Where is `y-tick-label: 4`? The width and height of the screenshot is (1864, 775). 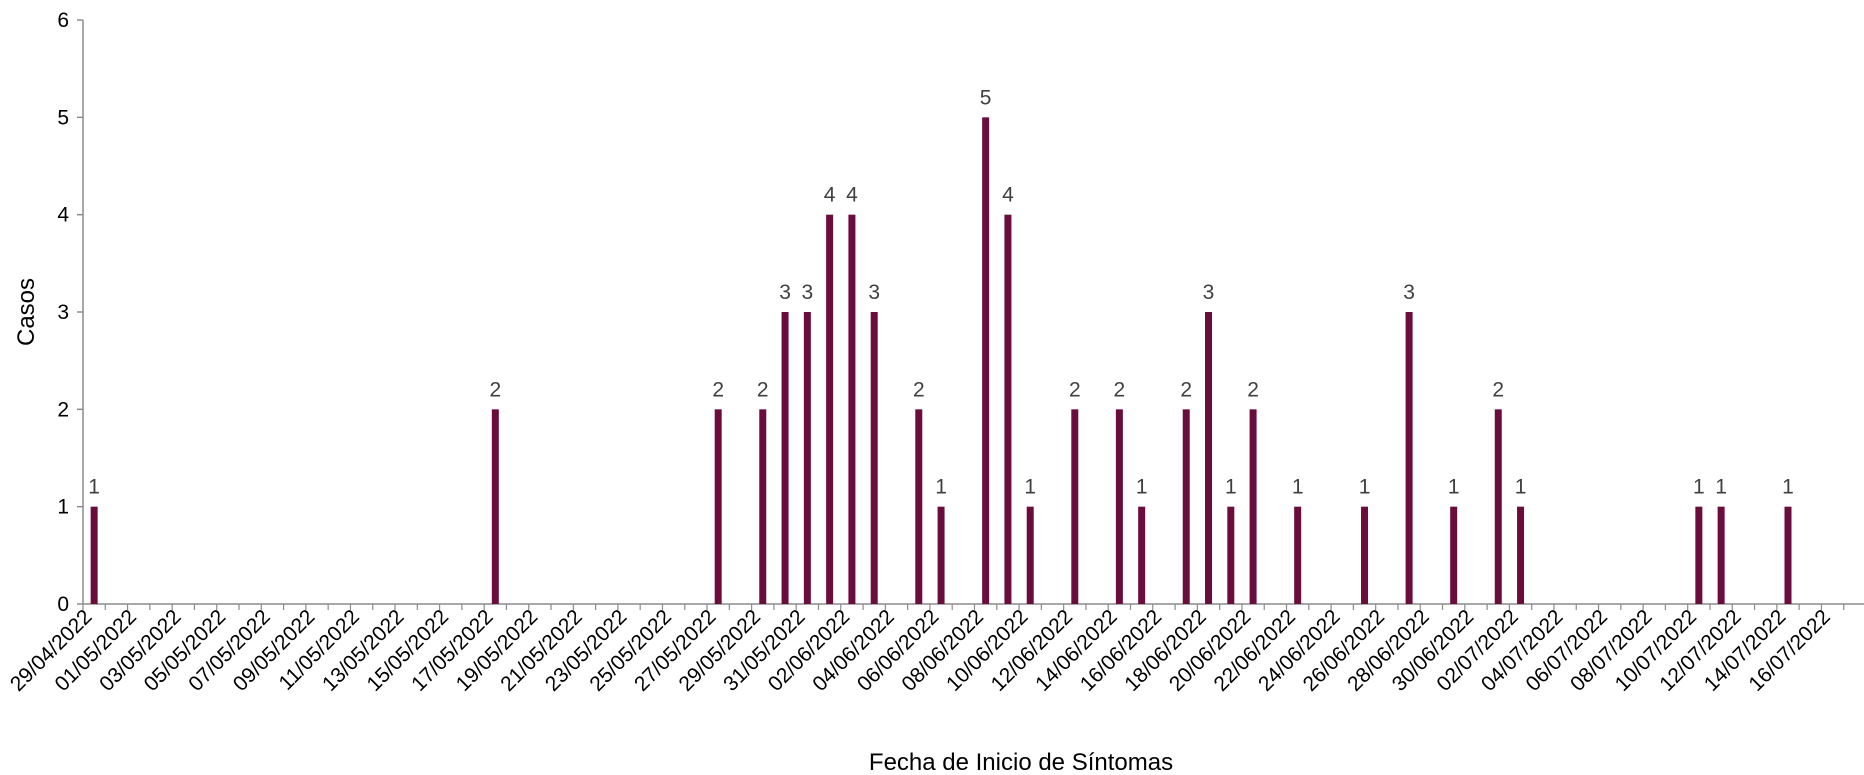
y-tick-label: 4 is located at coordinates (63, 215).